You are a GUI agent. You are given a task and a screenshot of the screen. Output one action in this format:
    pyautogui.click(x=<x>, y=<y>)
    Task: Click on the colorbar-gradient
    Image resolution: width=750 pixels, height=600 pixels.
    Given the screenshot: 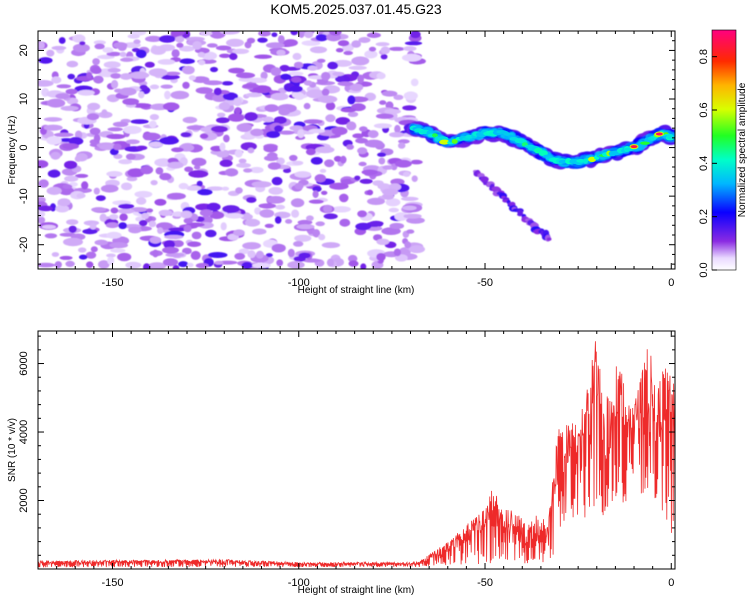 What is the action you would take?
    pyautogui.click(x=724, y=150)
    